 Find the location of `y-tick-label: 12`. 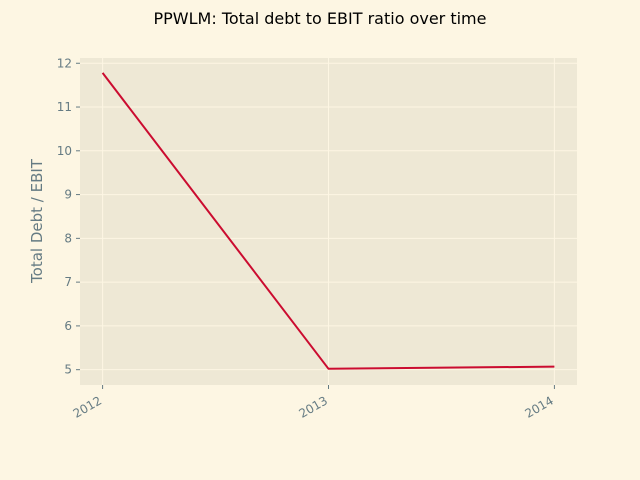

y-tick-label: 12 is located at coordinates (64, 63).